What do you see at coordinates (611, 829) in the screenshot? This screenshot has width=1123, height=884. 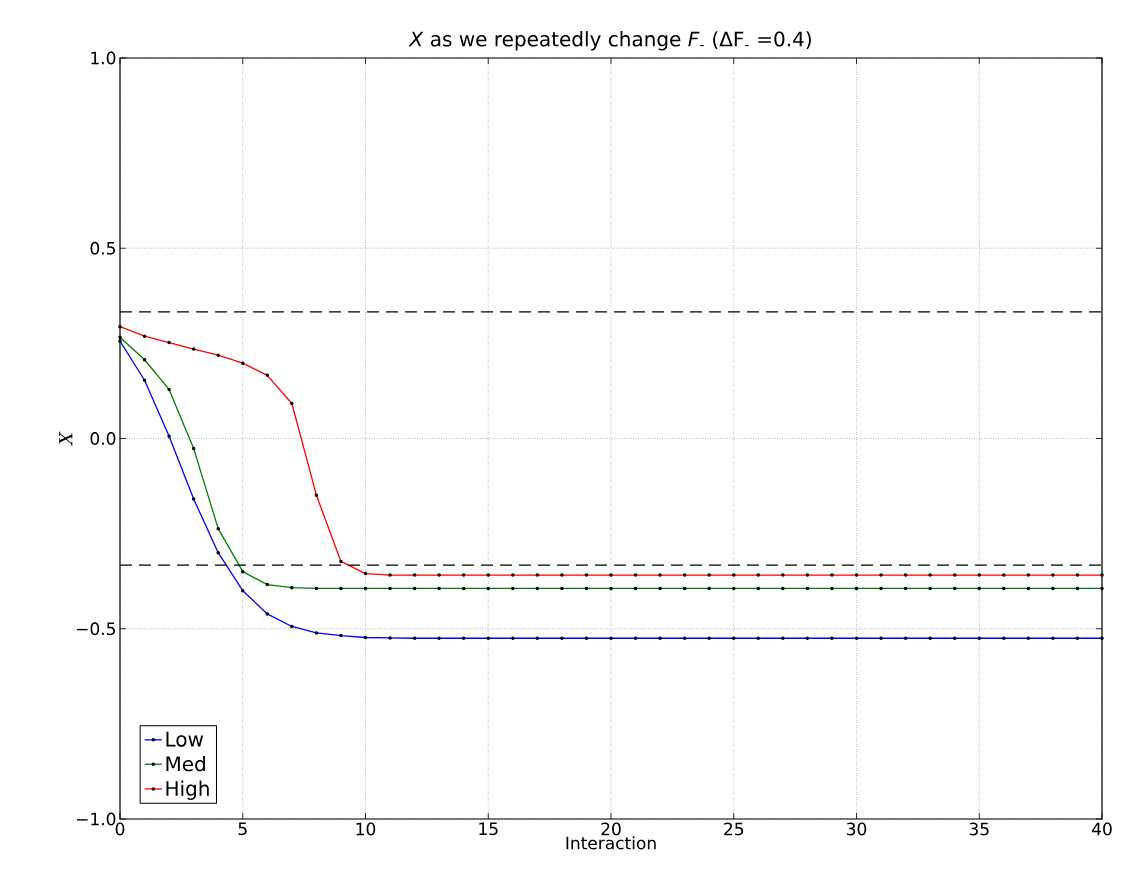 I see `x-tick-label: 20` at bounding box center [611, 829].